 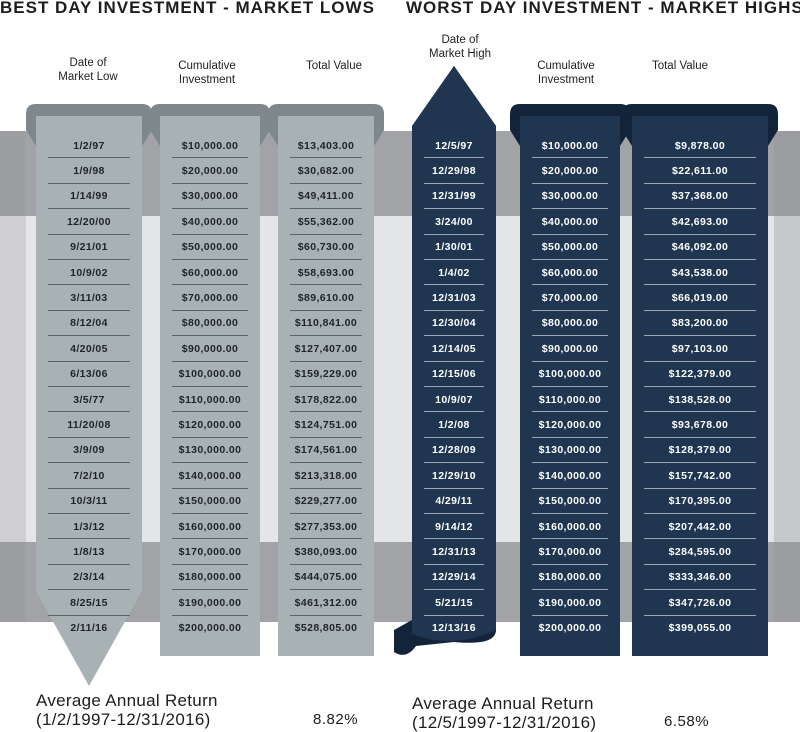 What do you see at coordinates (334, 66) in the screenshot?
I see `left-header-total-text: Total Value` at bounding box center [334, 66].